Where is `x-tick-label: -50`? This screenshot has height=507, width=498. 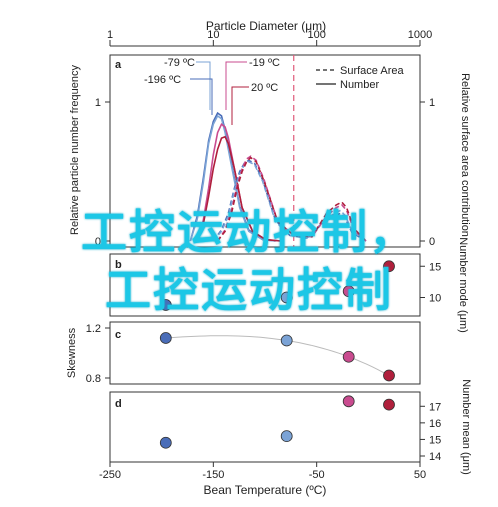
x-tick-label: -50 is located at coordinates (317, 475).